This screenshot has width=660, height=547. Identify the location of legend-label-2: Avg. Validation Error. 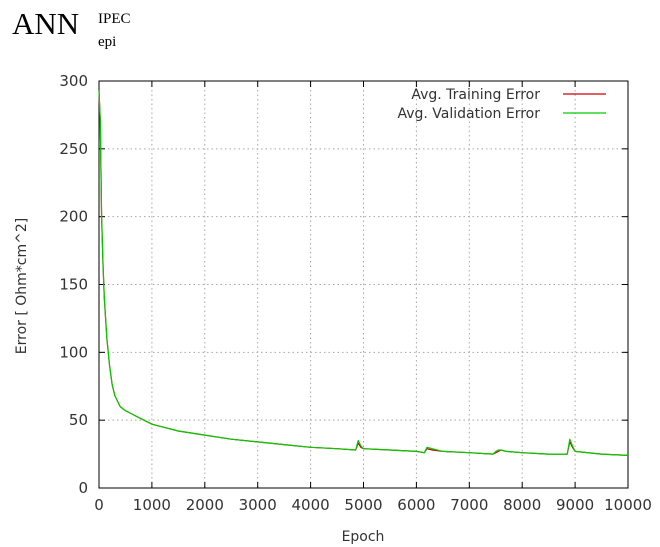
(468, 114).